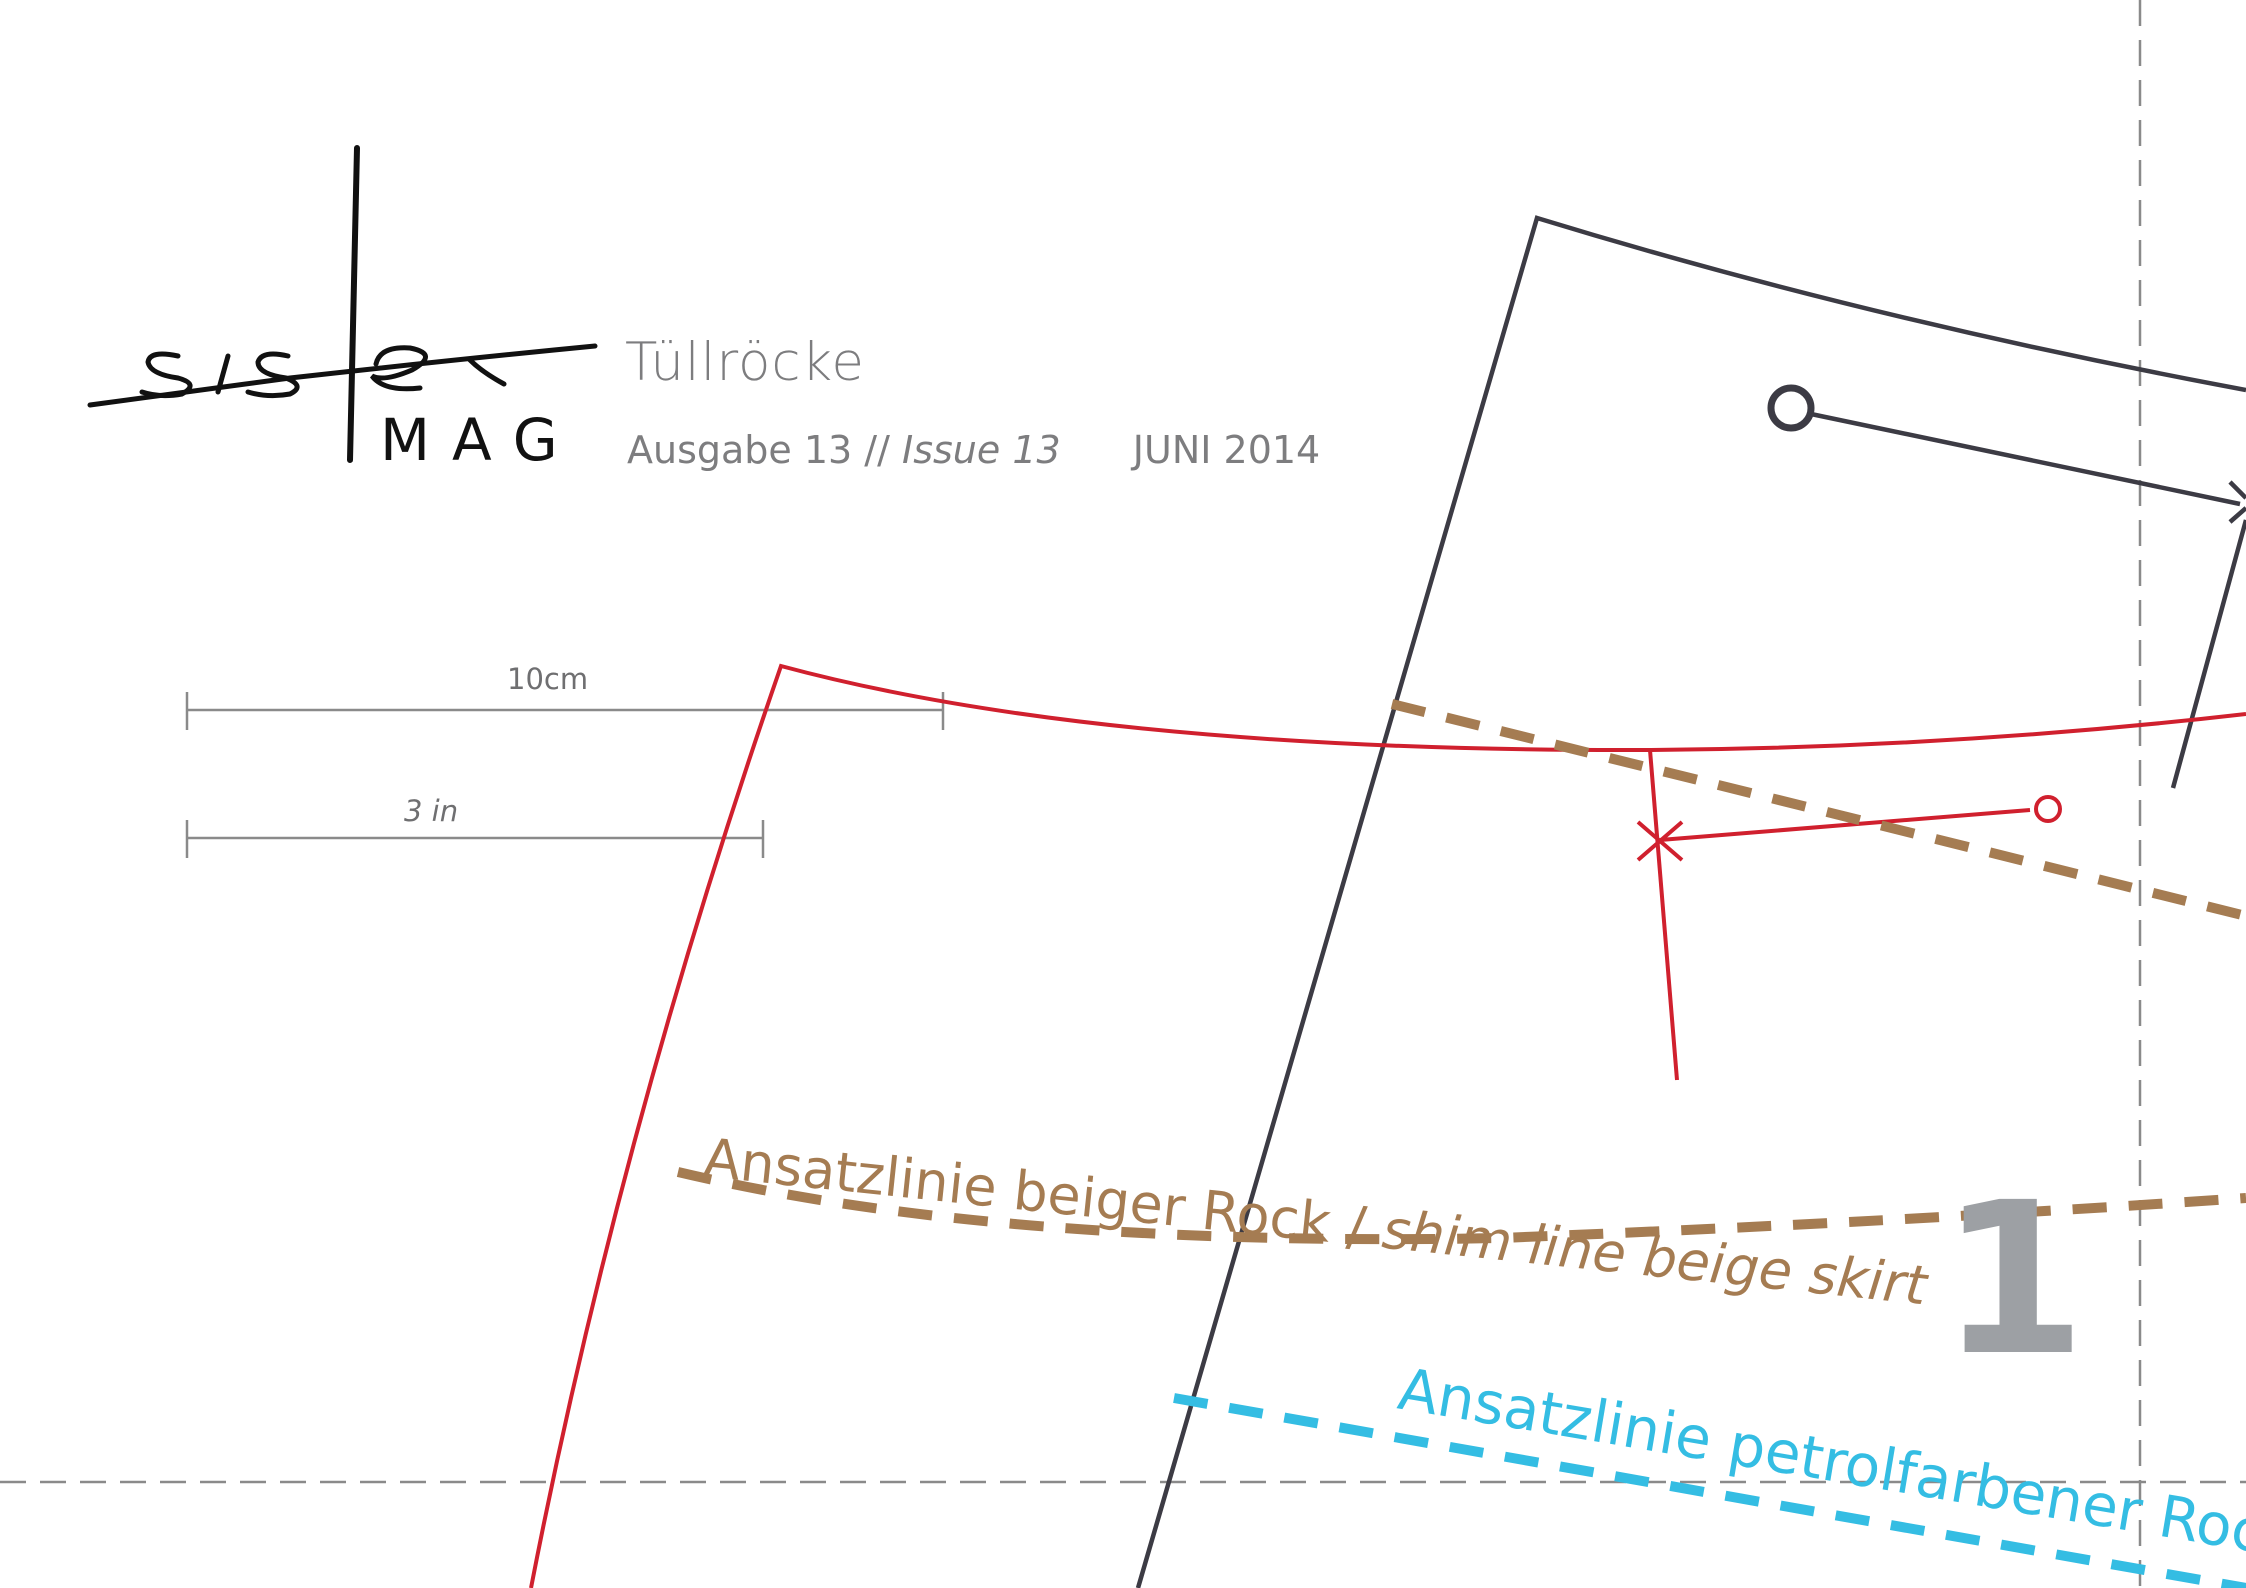 The image size is (2246, 1588). Describe the element at coordinates (2013, 1279) in the screenshot. I see `pattern-piece-number: 1` at that location.